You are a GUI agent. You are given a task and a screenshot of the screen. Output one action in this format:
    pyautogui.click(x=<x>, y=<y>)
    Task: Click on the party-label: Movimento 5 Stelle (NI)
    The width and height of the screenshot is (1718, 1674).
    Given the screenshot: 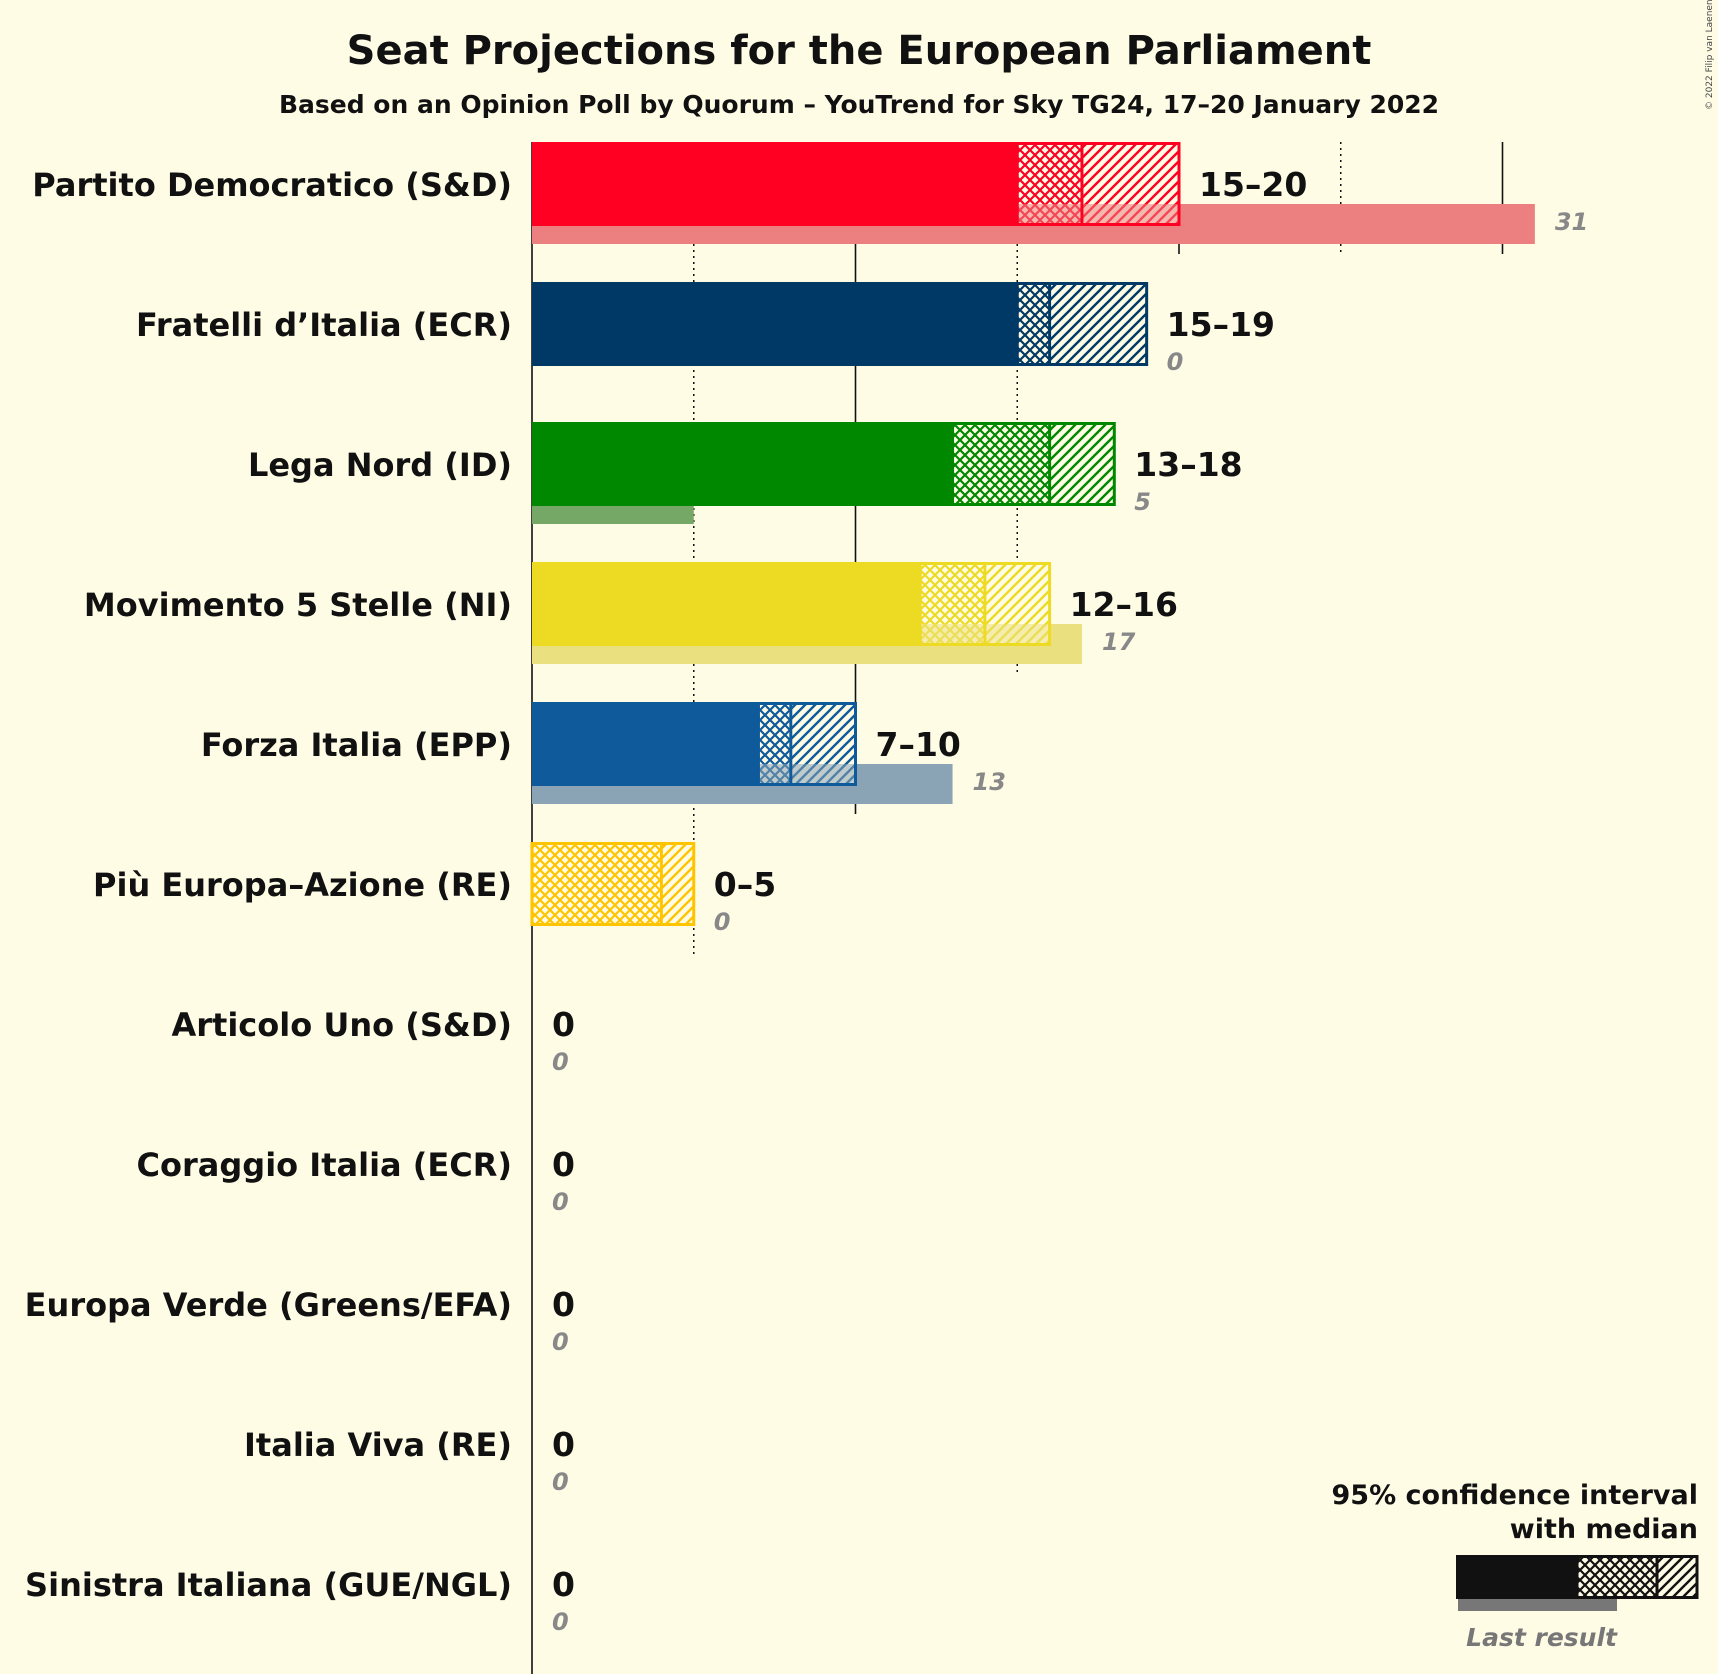 What is the action you would take?
    pyautogui.click(x=298, y=605)
    